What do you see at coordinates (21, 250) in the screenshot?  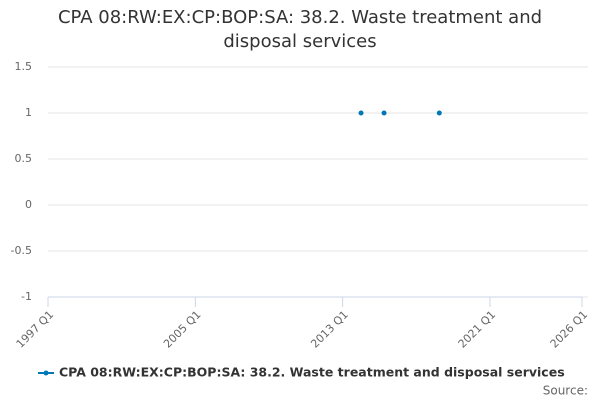 I see `y-tick-label: -0.5` at bounding box center [21, 250].